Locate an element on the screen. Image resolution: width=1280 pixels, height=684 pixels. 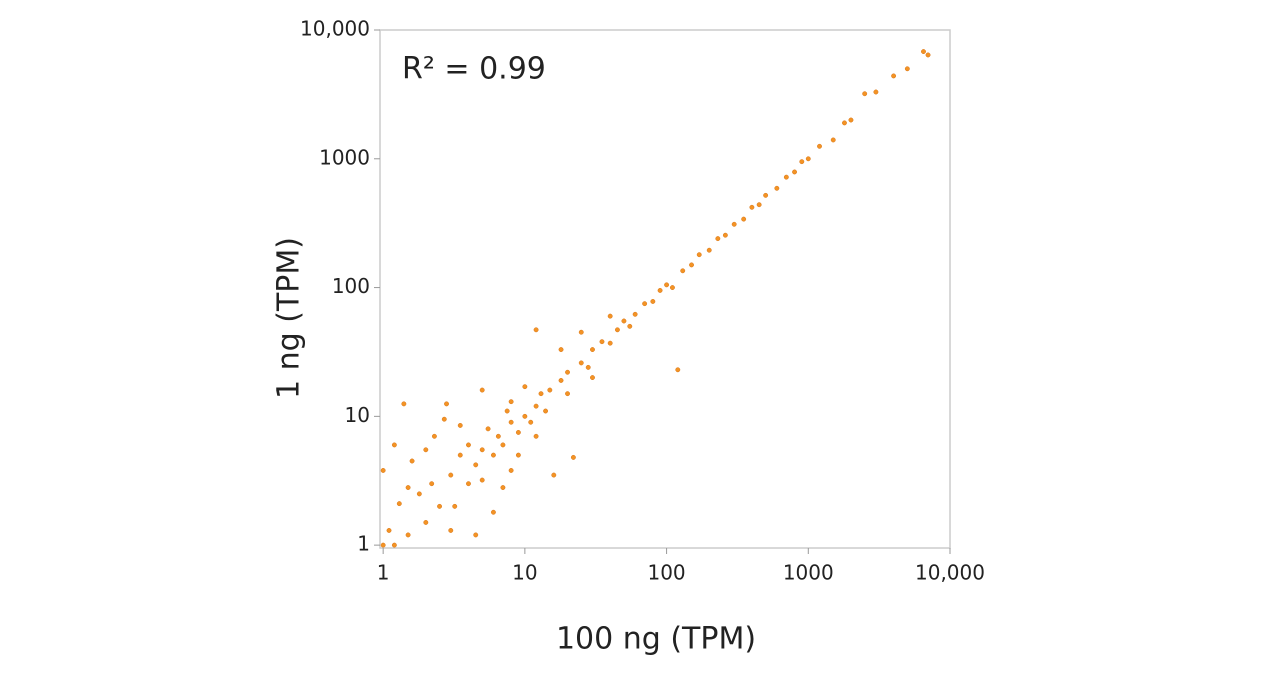
x-tick-label: 100 is located at coordinates (666, 573).